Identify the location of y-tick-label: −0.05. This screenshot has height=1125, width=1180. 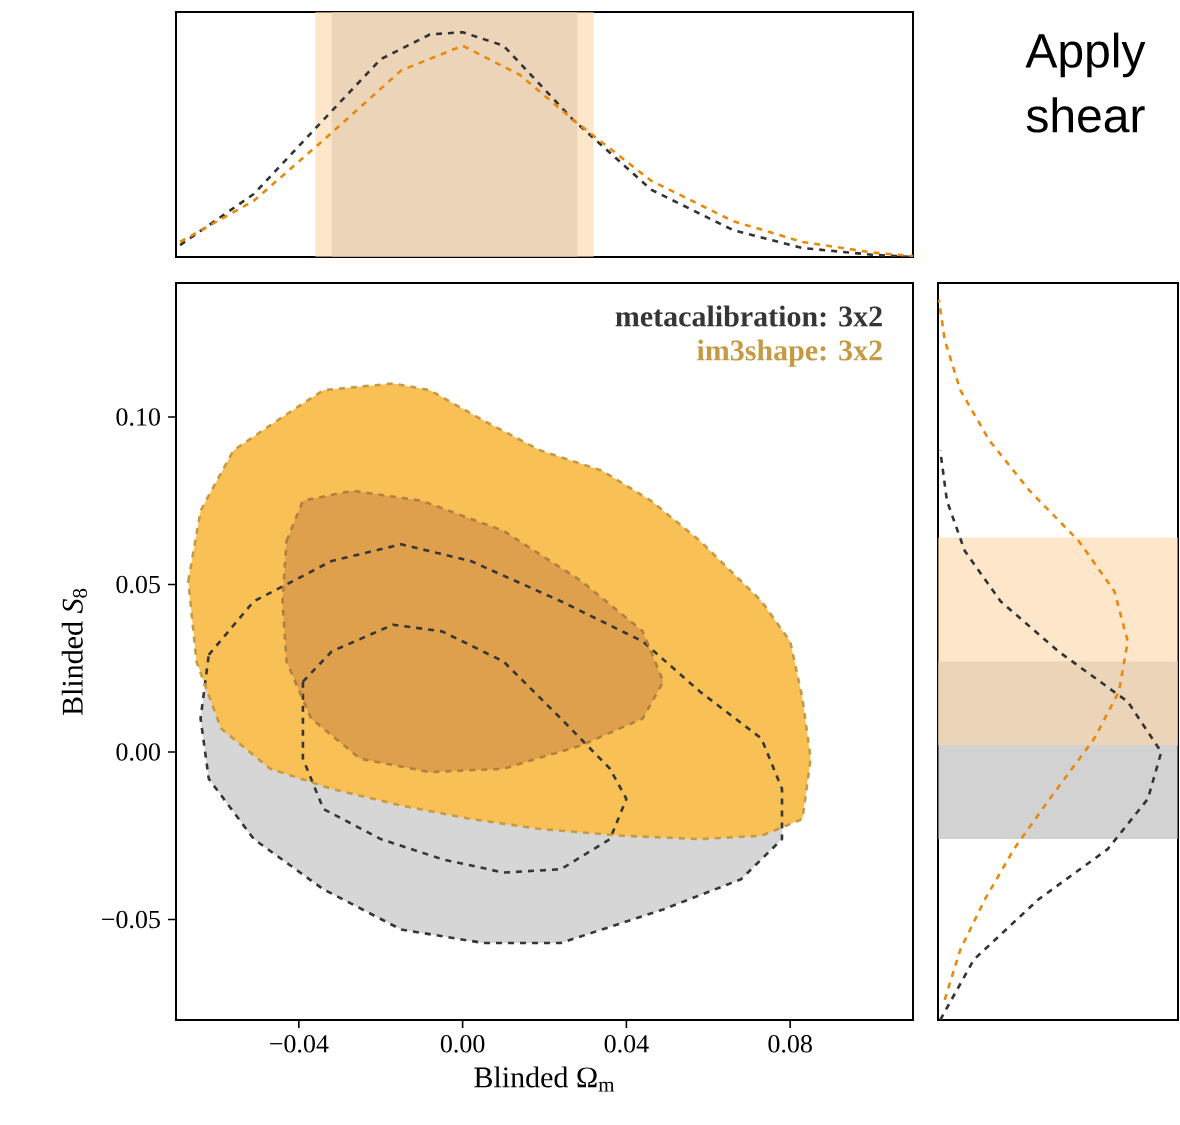
(131, 919).